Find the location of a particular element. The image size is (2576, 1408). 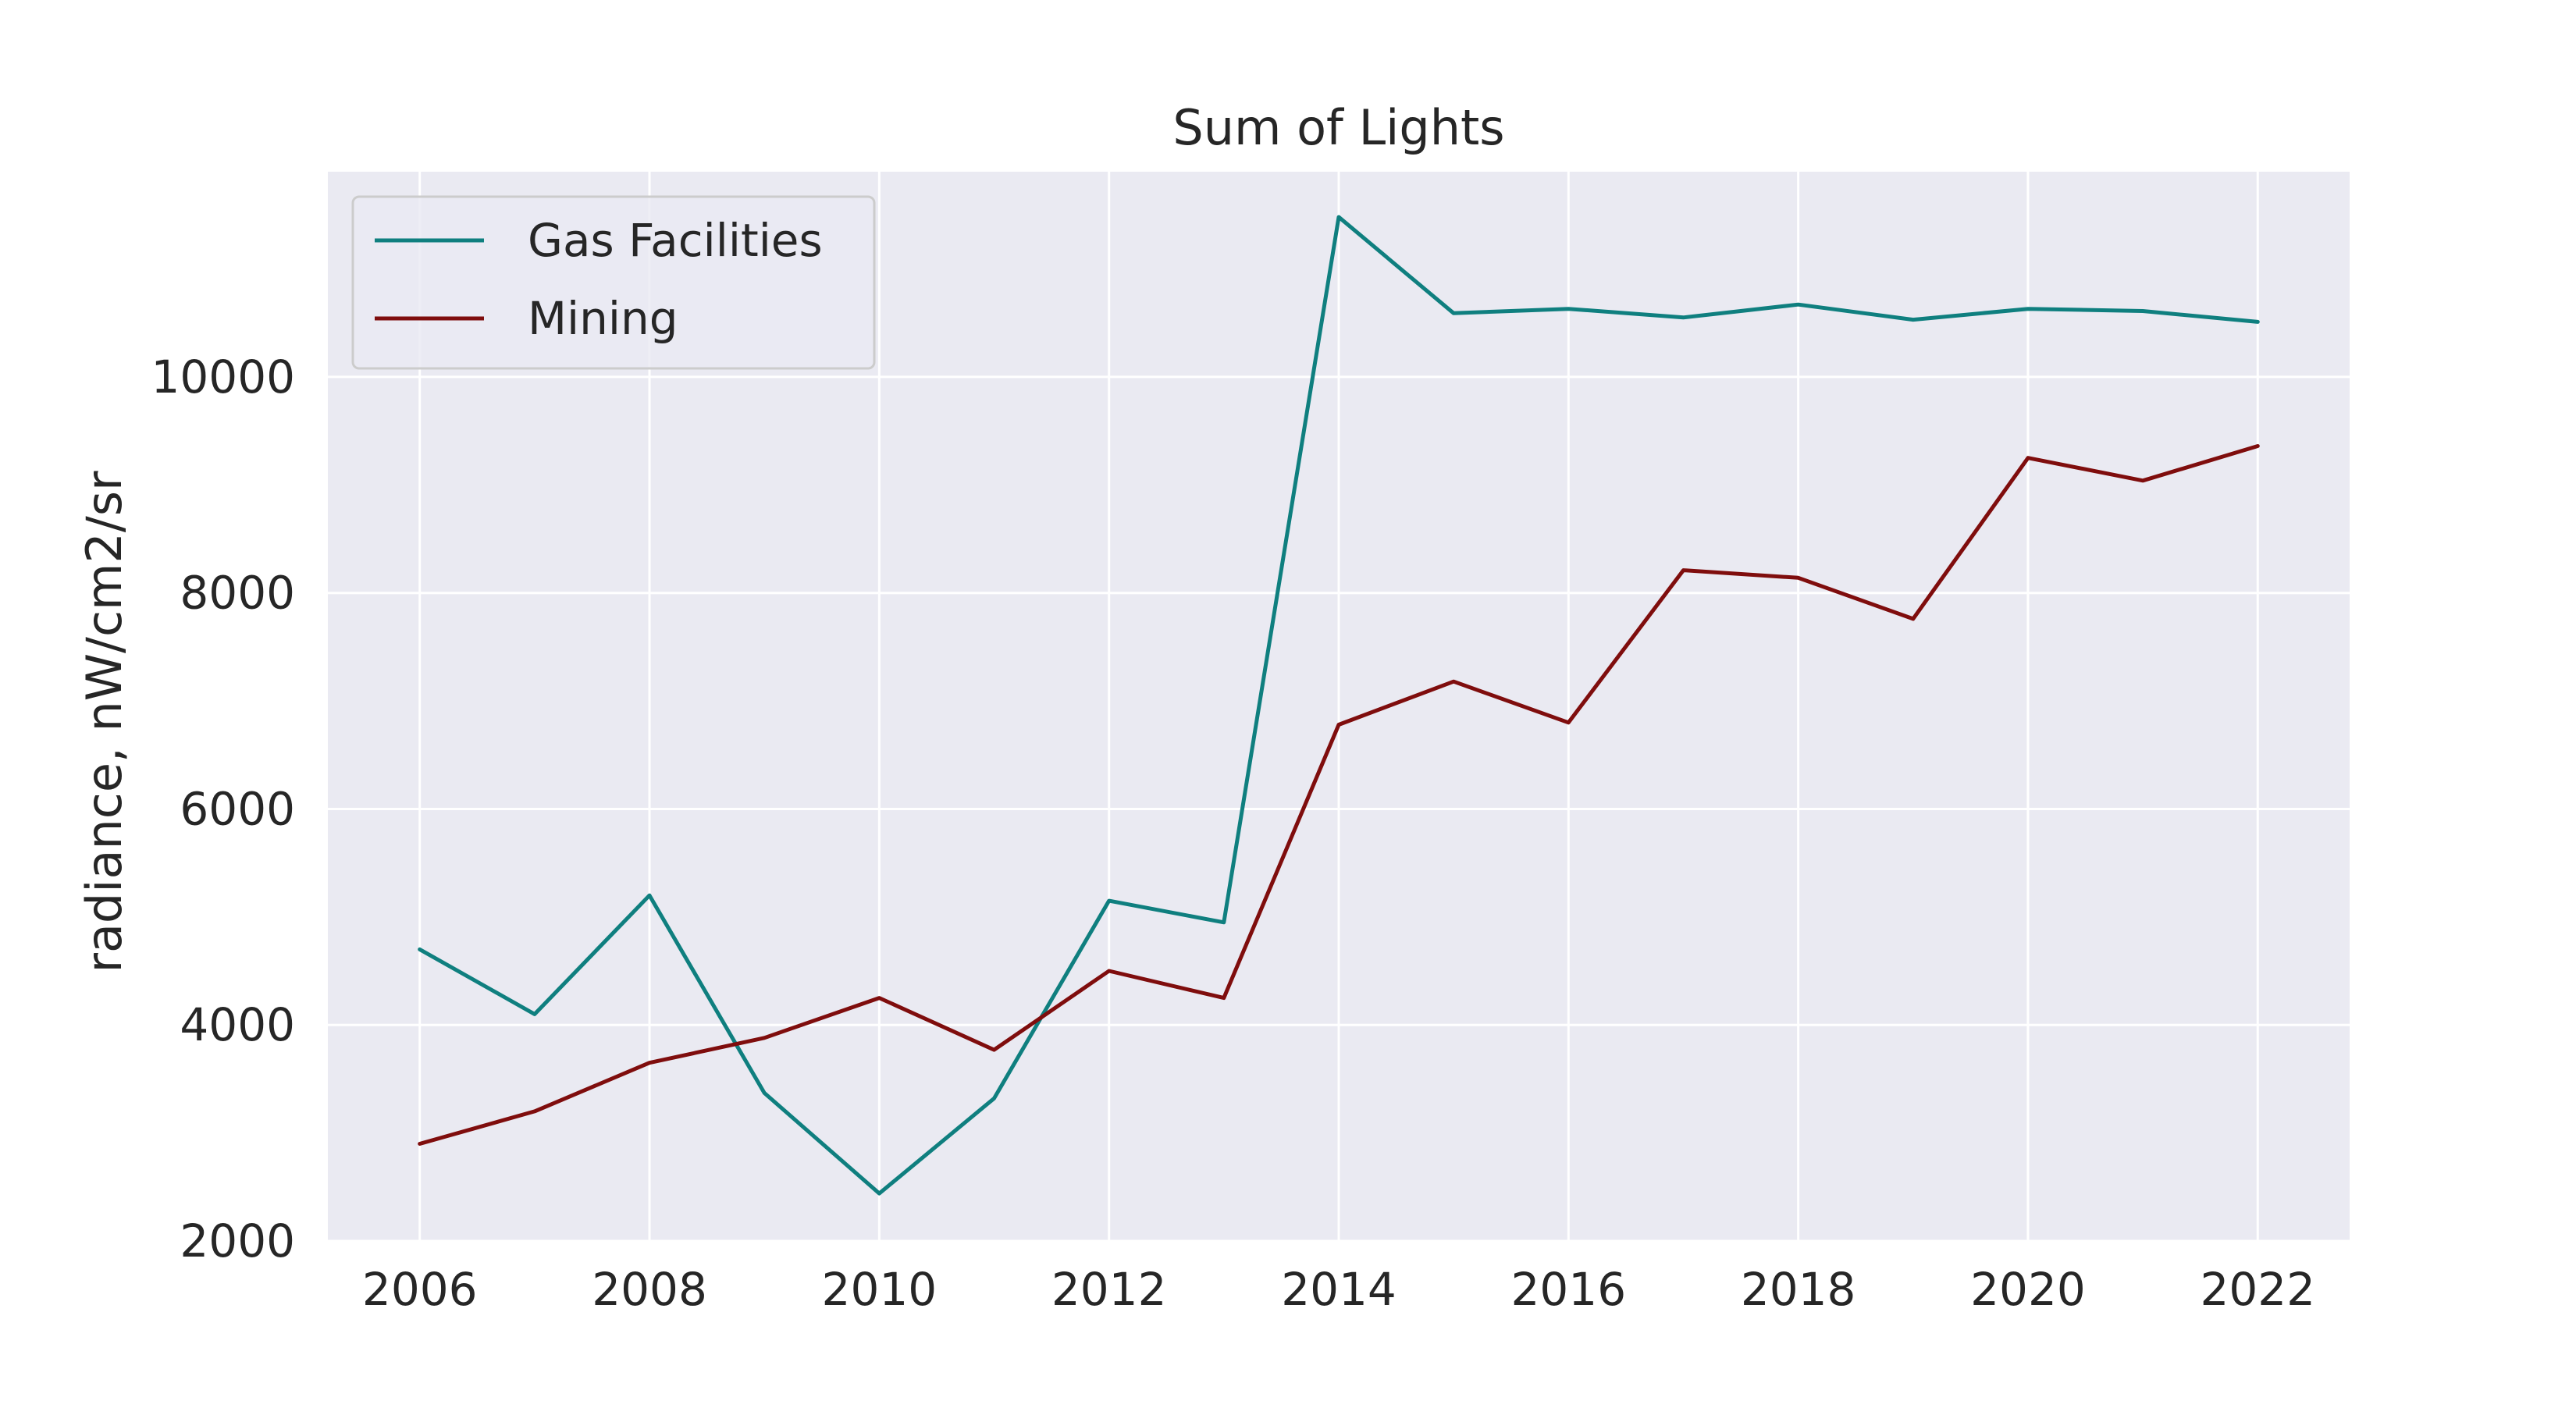

x-tick-label: 2008 is located at coordinates (649, 1289).